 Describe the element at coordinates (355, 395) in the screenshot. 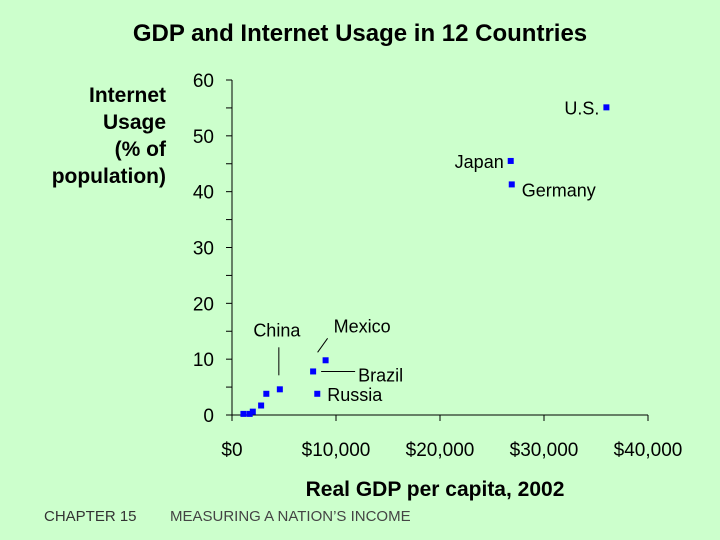

I see `country-label: Russia` at that location.